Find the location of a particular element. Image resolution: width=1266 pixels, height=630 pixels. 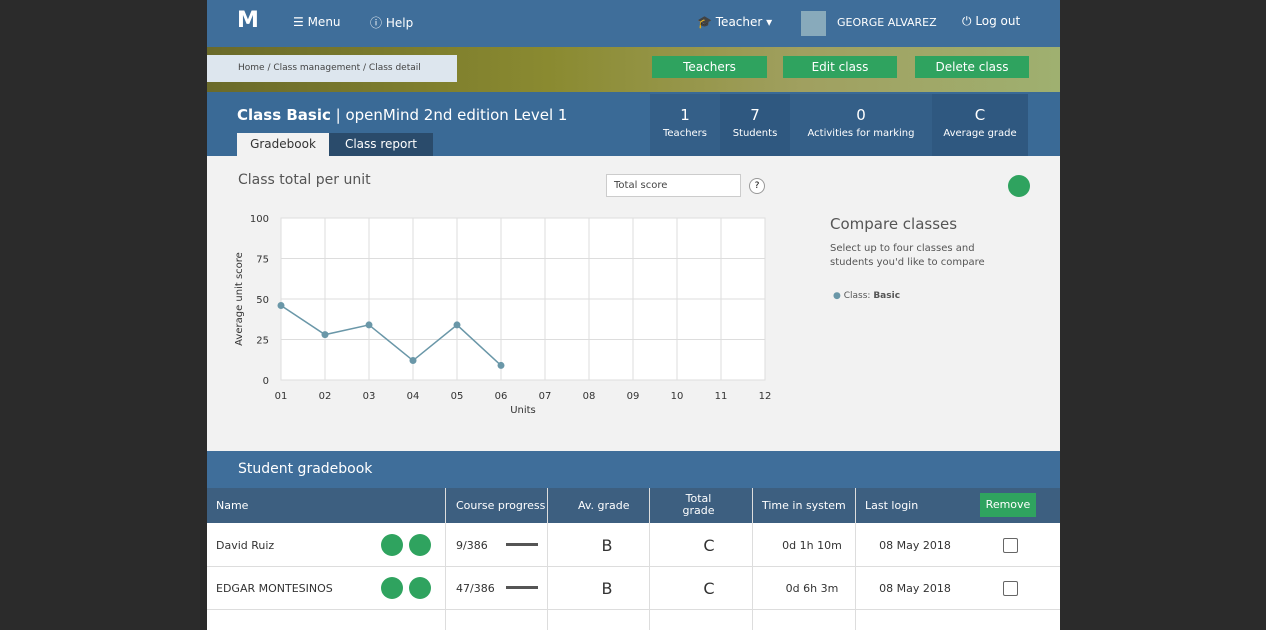

menu-label: Menu is located at coordinates (324, 22).